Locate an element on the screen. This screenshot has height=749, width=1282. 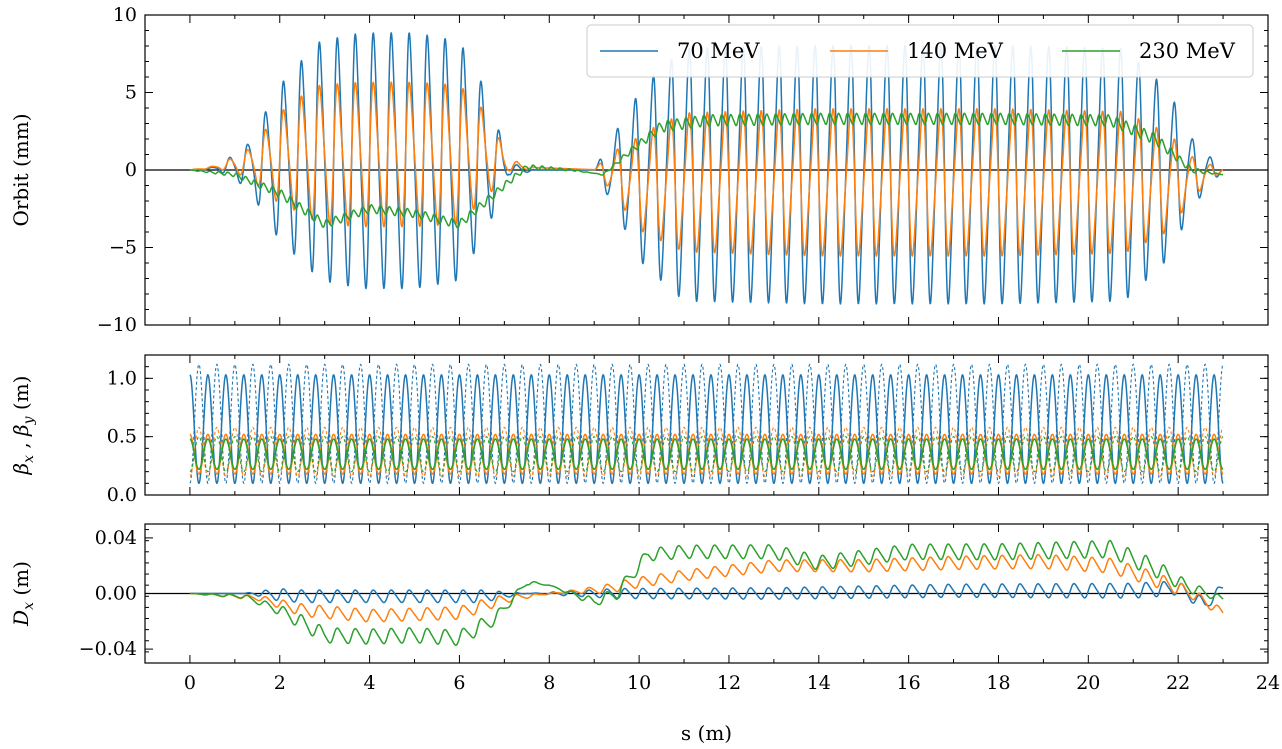
series-230-mev-beta-y is located at coordinates (706, 454).